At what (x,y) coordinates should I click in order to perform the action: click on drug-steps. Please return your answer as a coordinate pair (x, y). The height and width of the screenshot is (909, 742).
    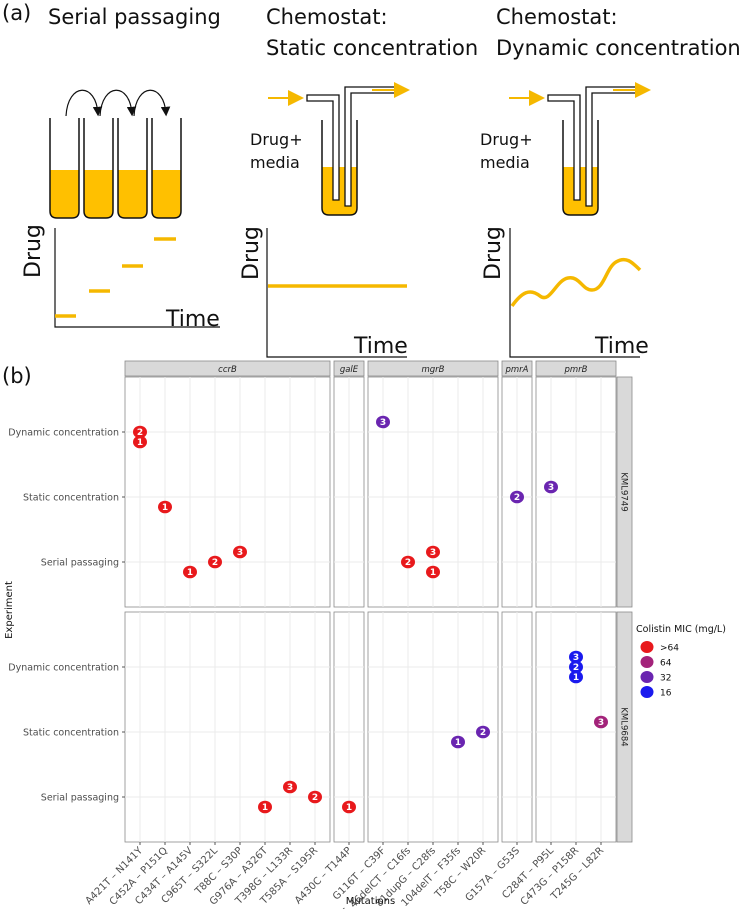
    Looking at the image, I should click on (115, 277).